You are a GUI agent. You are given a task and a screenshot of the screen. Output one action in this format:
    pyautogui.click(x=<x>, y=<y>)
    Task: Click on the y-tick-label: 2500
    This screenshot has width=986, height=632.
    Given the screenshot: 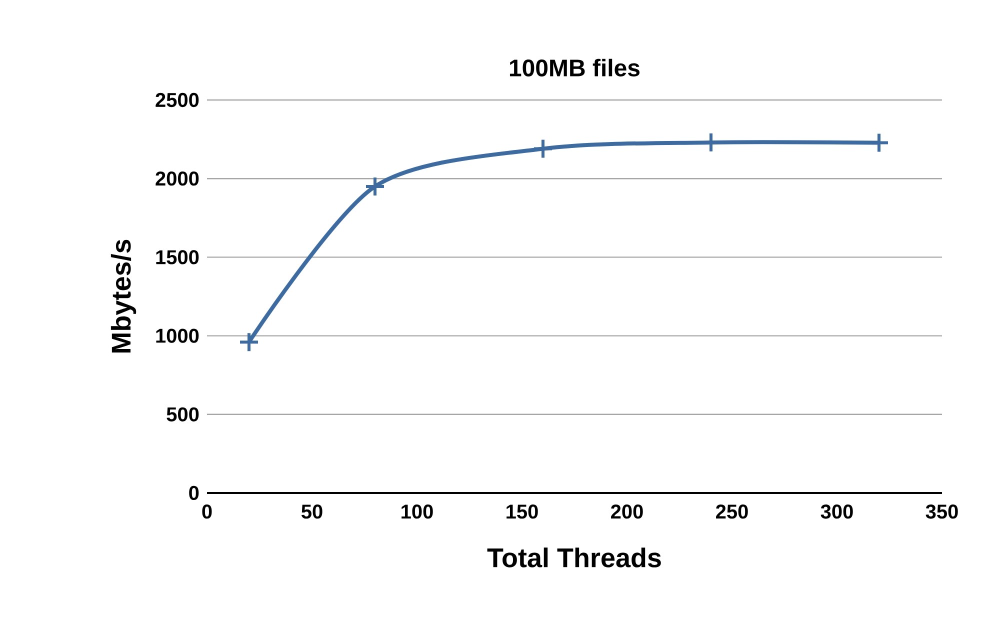 What is the action you would take?
    pyautogui.click(x=177, y=100)
    